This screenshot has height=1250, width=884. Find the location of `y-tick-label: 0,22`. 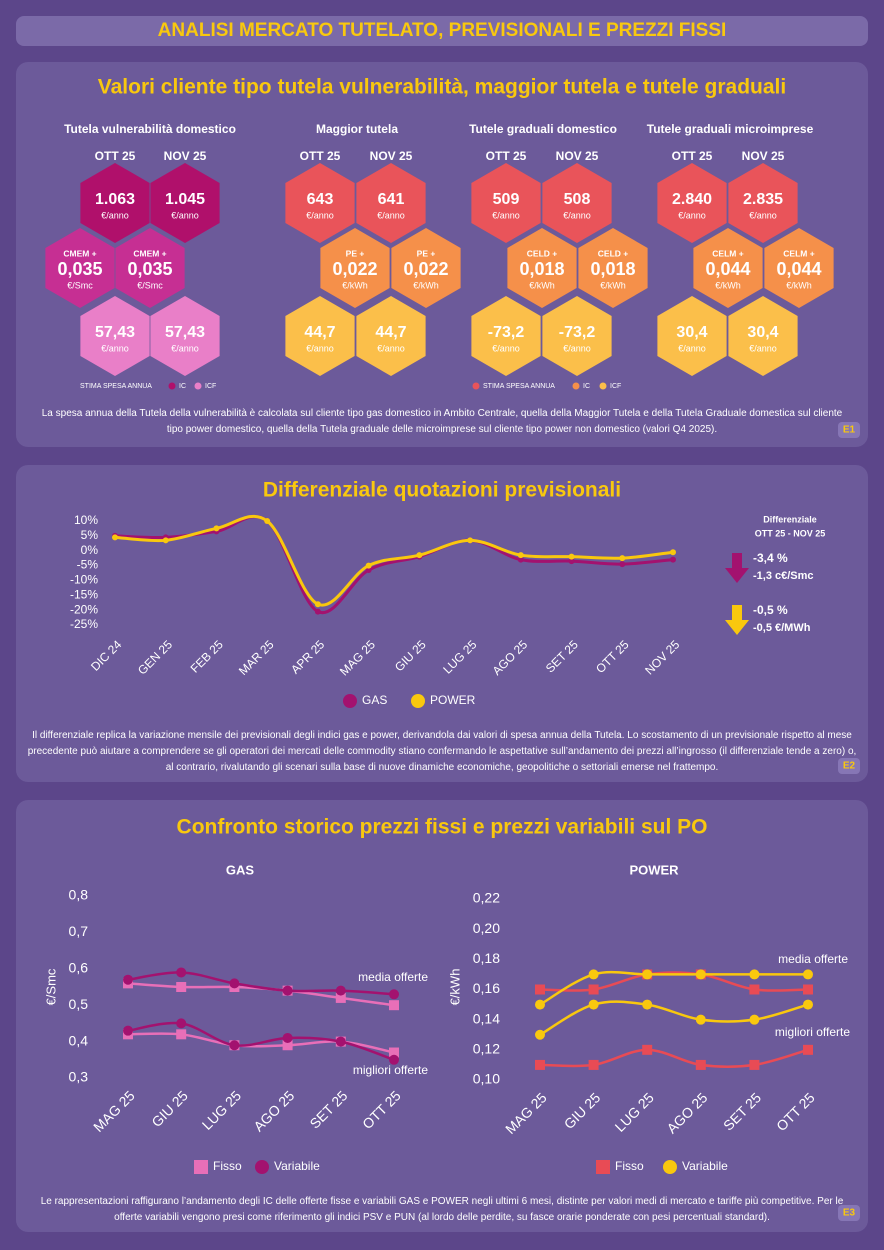

y-tick-label: 0,22 is located at coordinates (486, 898).